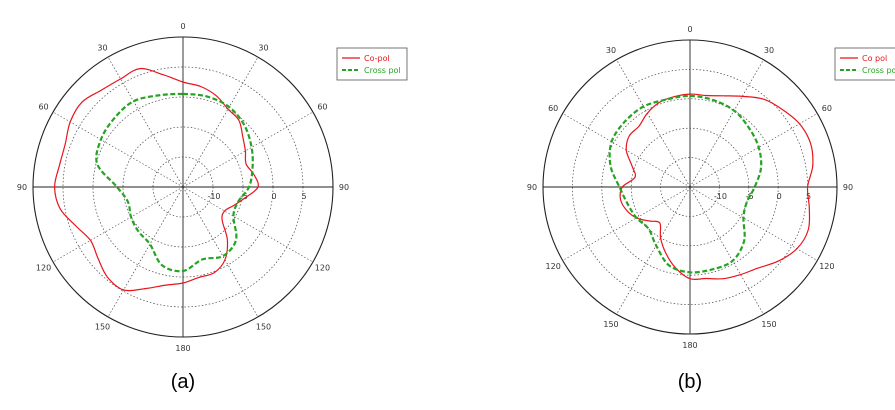 Image resolution: width=895 pixels, height=410 pixels. I want to click on subfigure-caption: (a), so click(183, 382).